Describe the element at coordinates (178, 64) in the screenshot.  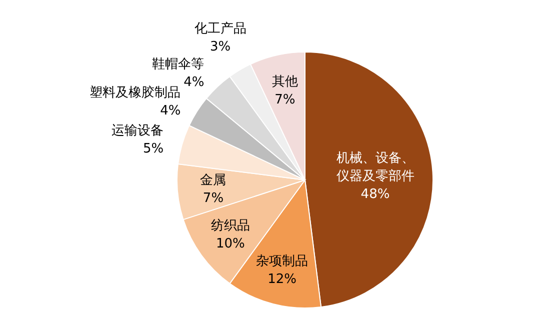
I see `slice-label: 鞋帽伞等` at that location.